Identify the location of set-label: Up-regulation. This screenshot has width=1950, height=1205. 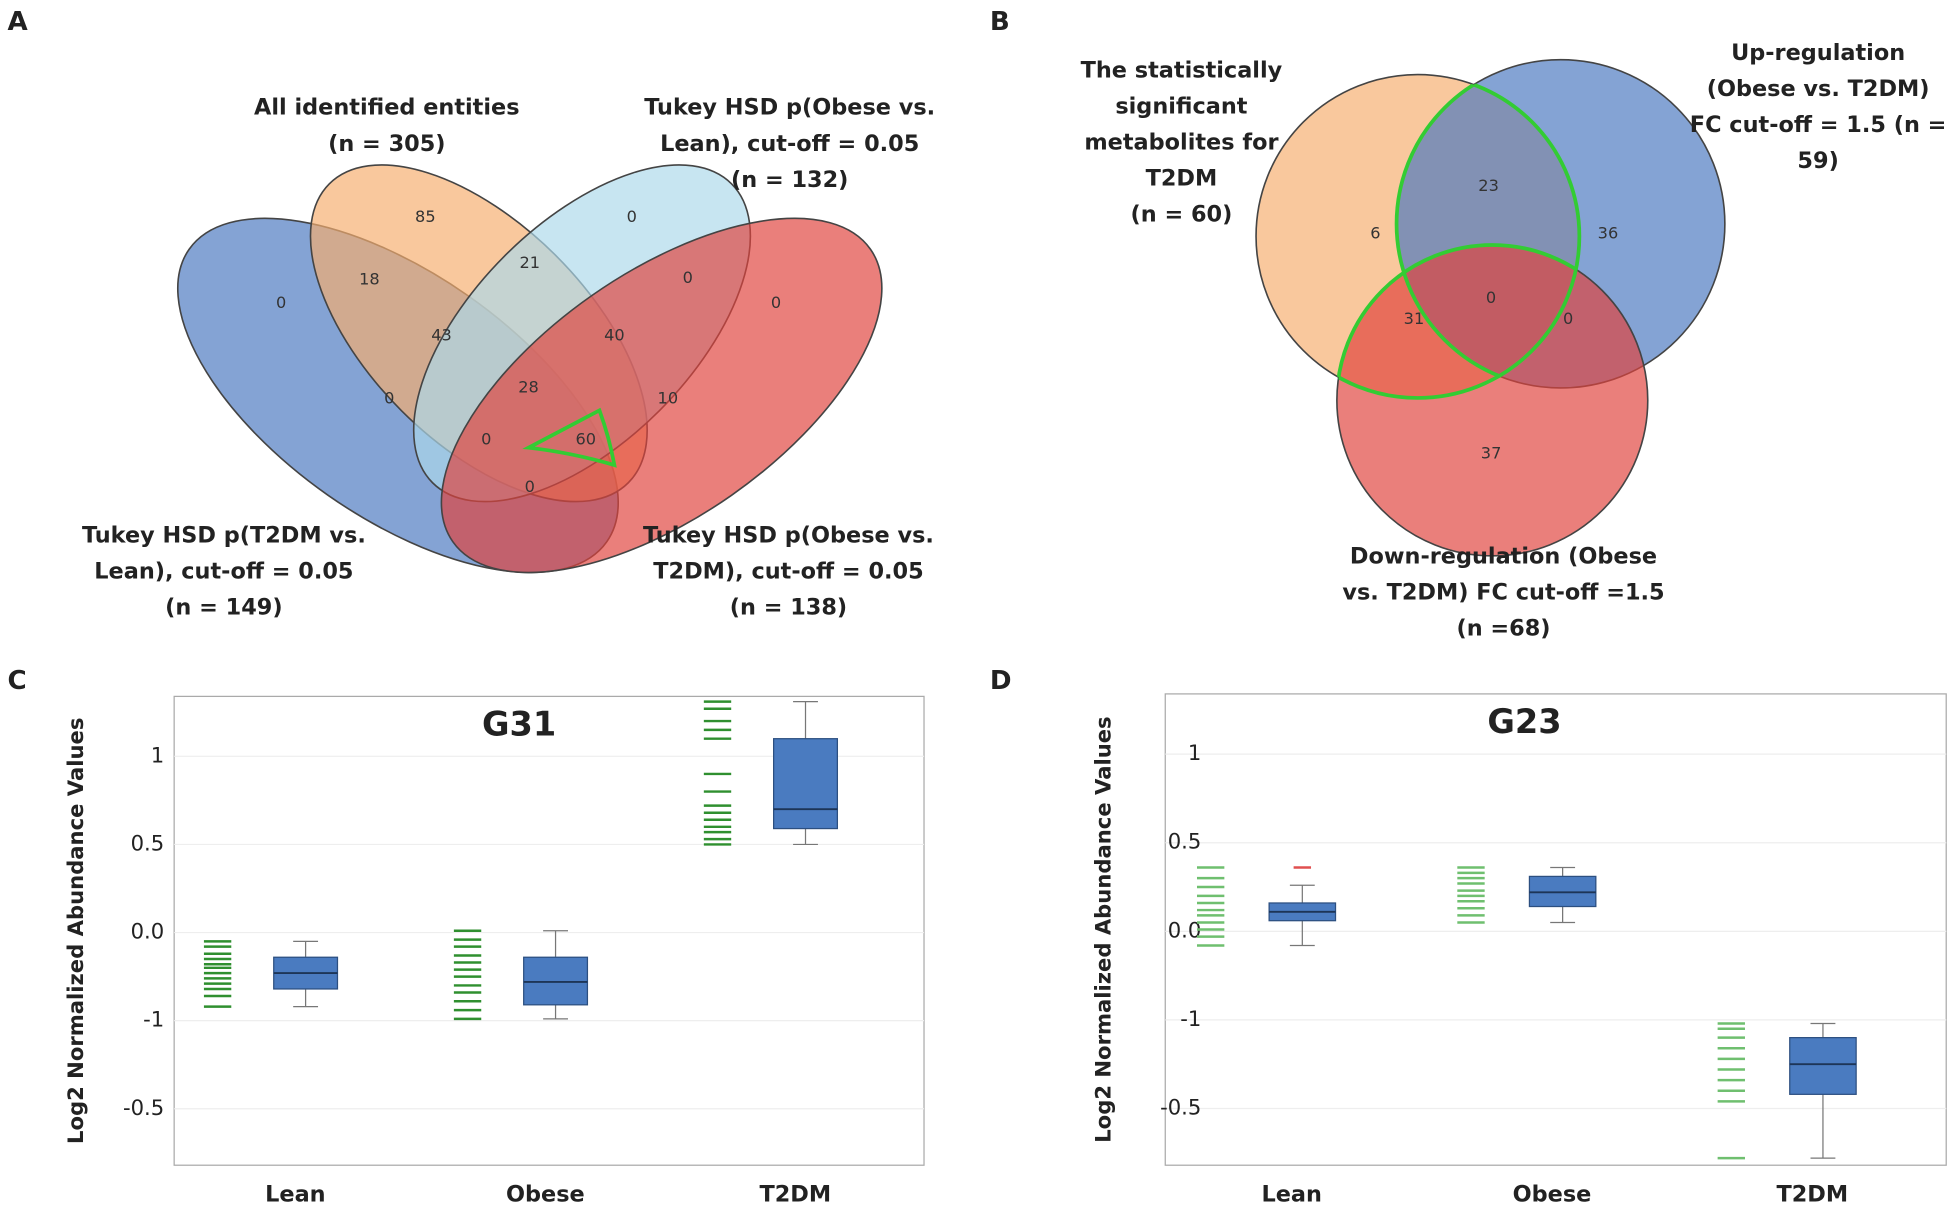
(1818, 53).